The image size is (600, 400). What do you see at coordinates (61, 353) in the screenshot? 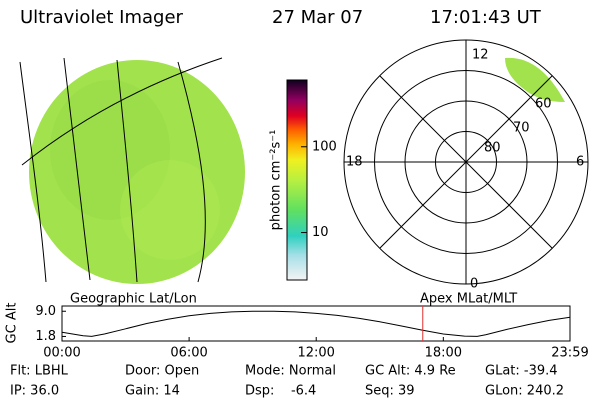
I see `x-tick-label: 00:00` at bounding box center [61, 353].